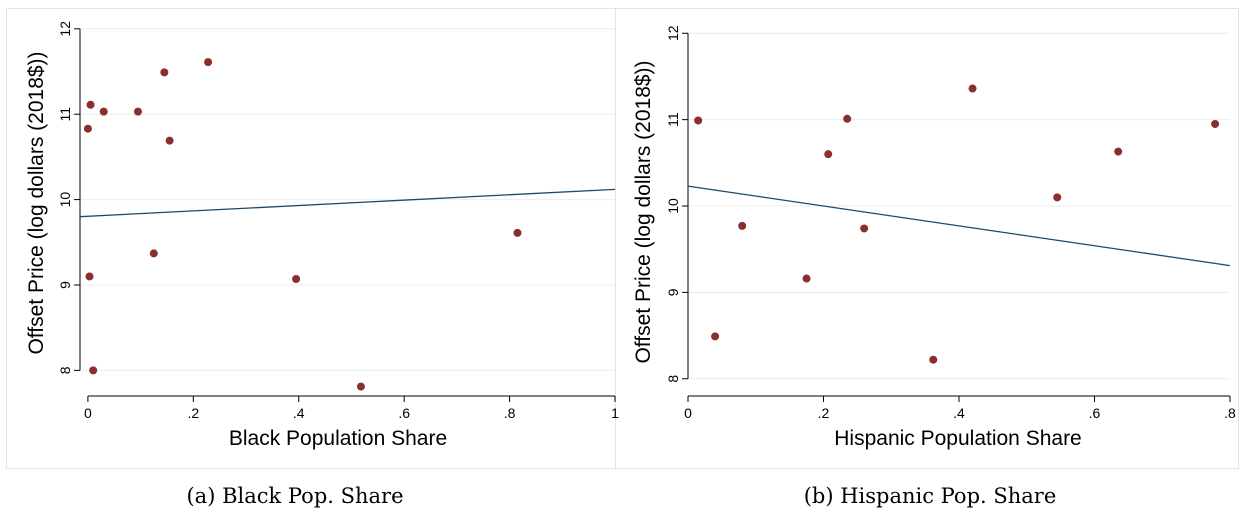 This screenshot has width=1241, height=512. I want to click on panel-a-y-tick-label: 11, so click(65, 114).